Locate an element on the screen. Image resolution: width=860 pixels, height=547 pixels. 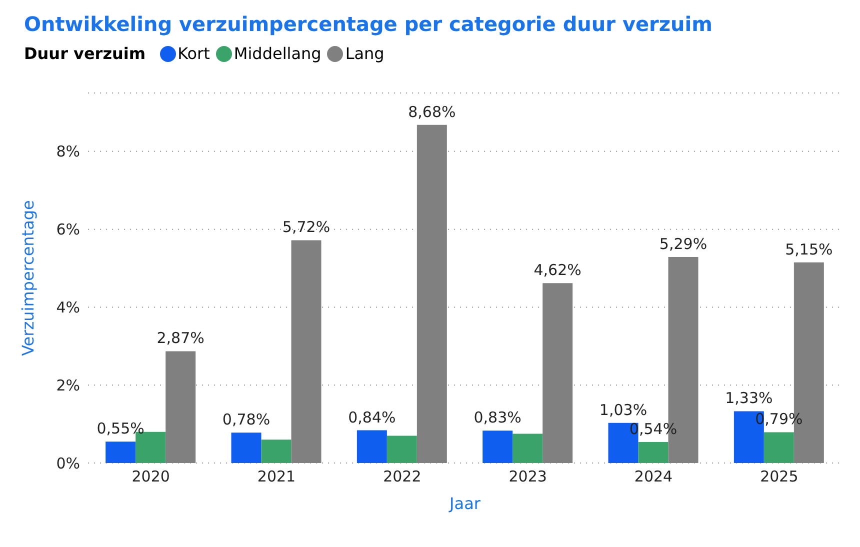
y-tick-label: 2% is located at coordinates (68, 385).